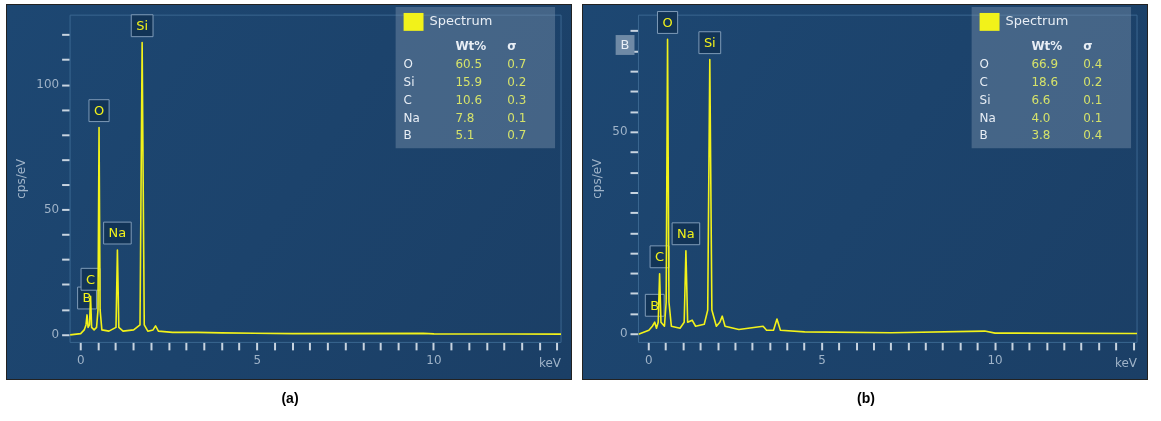  Describe the element at coordinates (290, 398) in the screenshot. I see `text: (a)` at that location.